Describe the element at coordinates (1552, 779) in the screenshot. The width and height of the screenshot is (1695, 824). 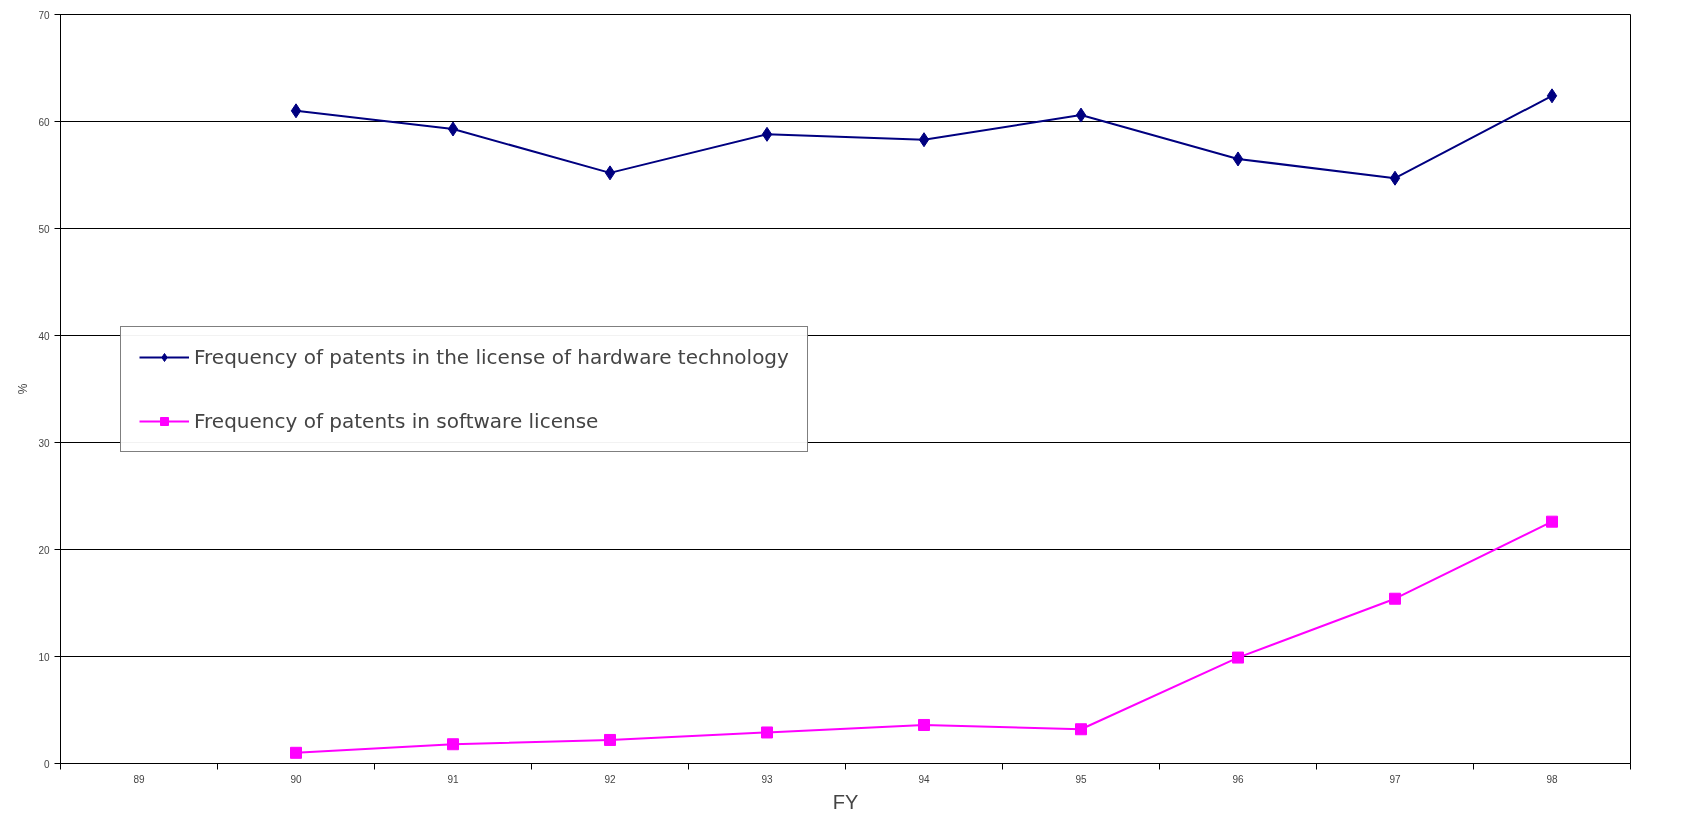
I see `x-tick-label: 98` at that location.